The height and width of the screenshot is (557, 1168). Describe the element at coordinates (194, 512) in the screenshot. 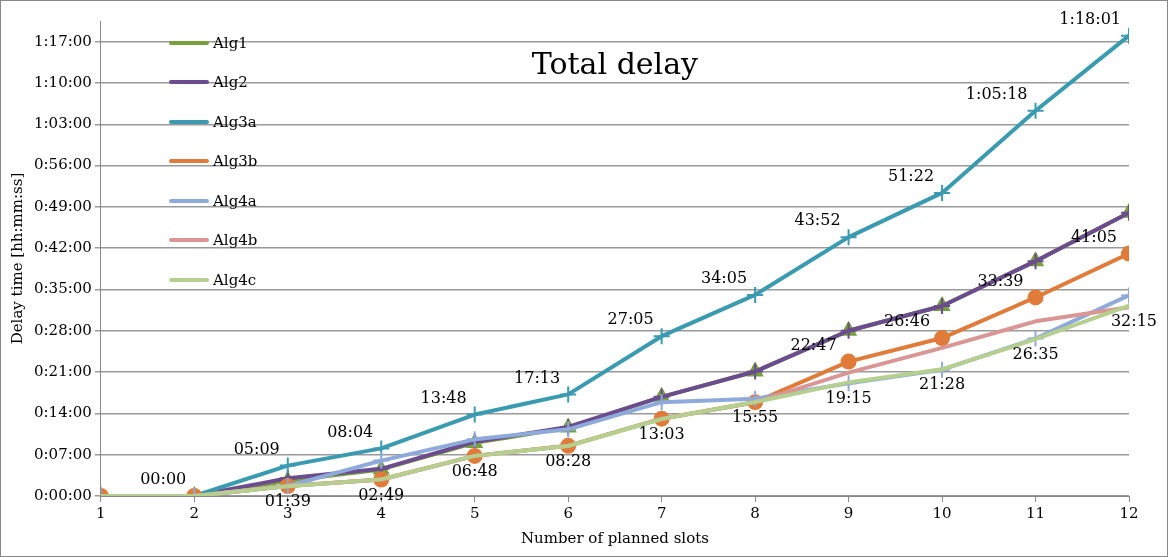

I see `x-tick-label: 2` at that location.